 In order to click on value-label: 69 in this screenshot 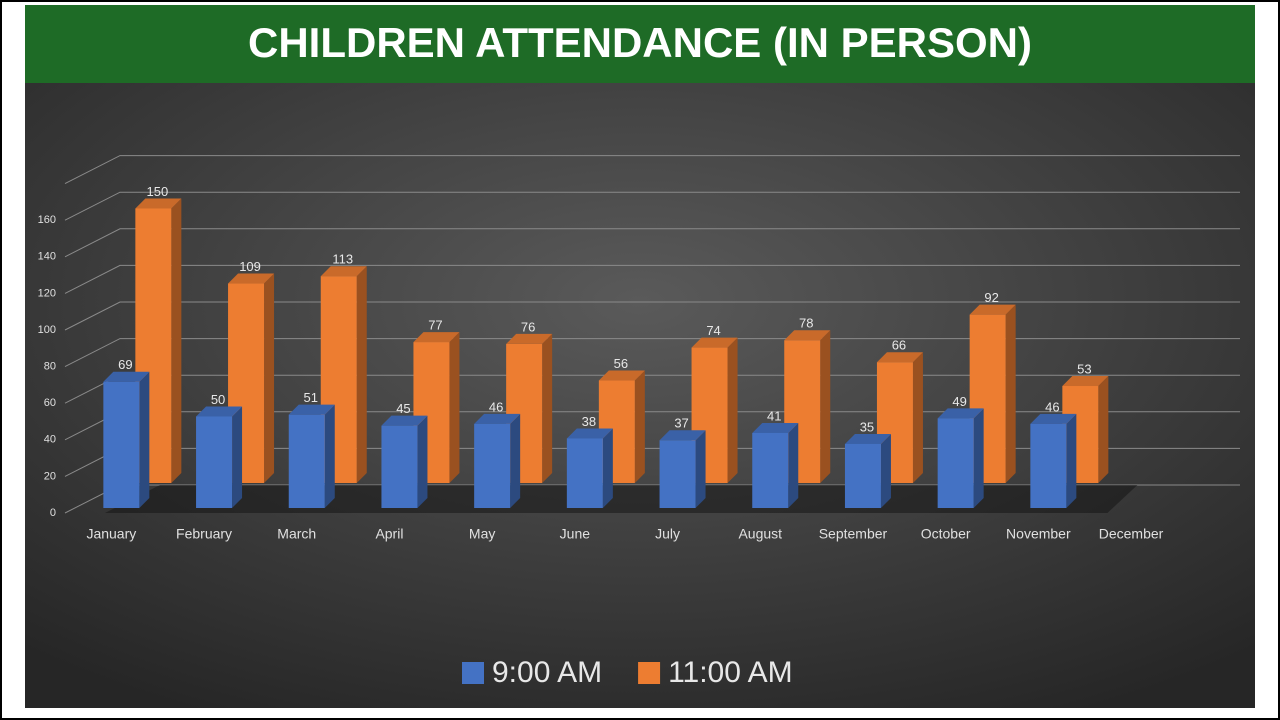, I will do `click(125, 364)`.